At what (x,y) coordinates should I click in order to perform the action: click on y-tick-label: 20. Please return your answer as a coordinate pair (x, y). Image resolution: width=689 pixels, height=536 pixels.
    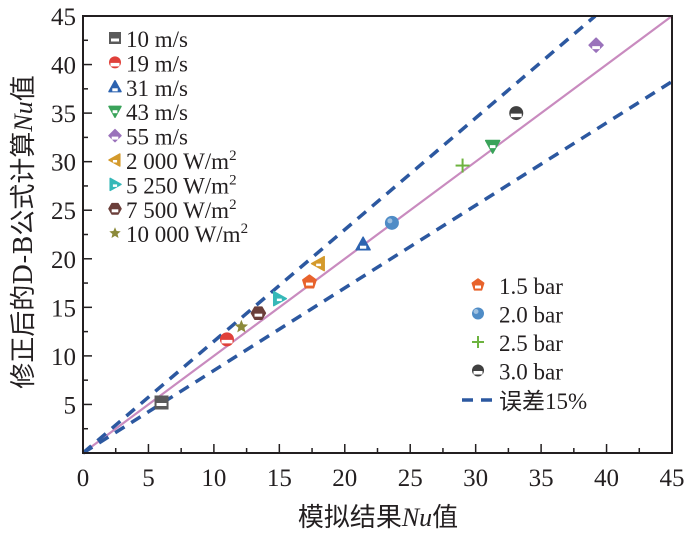
    Looking at the image, I should click on (63, 260).